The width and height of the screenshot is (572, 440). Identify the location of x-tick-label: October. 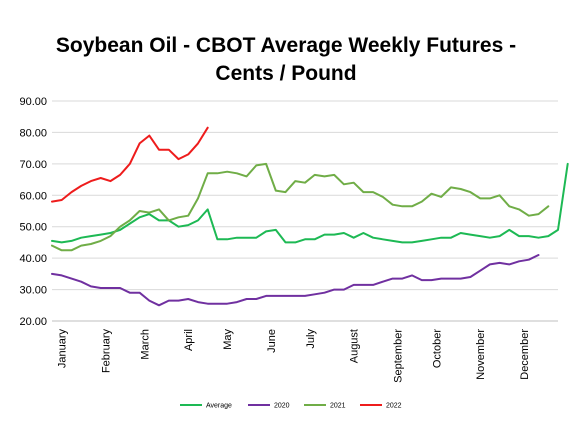
(437, 348).